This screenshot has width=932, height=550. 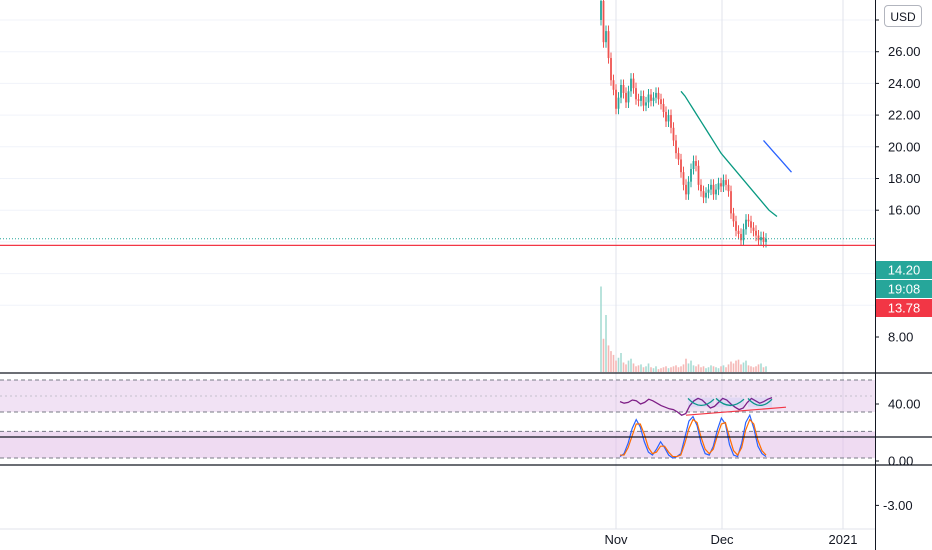 I want to click on price-labels: 14.20 19:08 13.78, so click(x=904, y=289).